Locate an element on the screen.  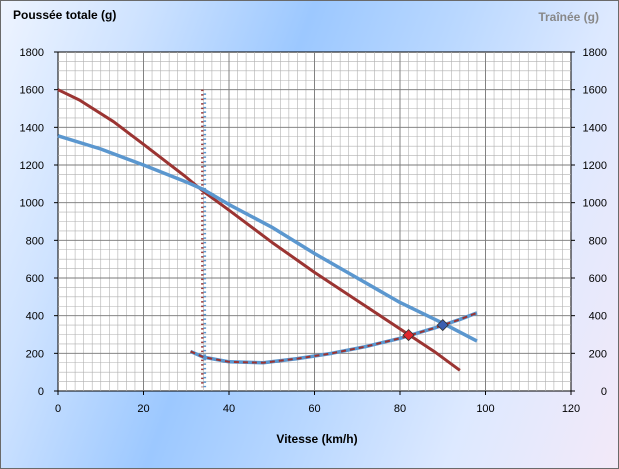
y-tick-label-right: 1400 is located at coordinates (595, 128).